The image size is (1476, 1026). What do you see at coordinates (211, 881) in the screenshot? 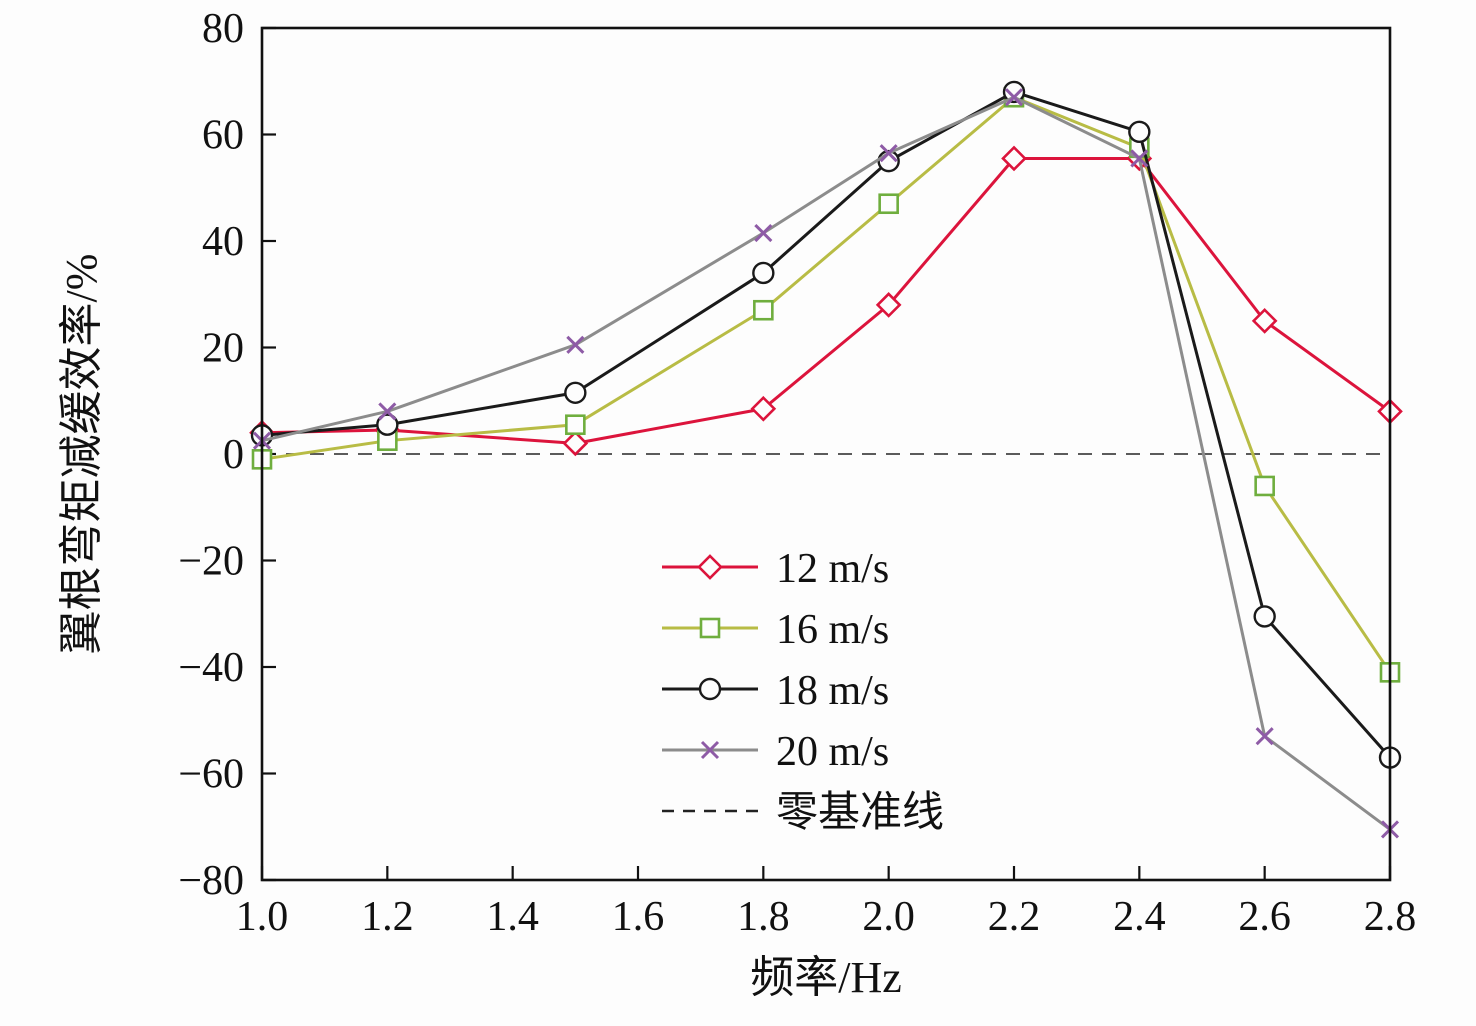
I see `y-tick-label: −80` at bounding box center [211, 881].